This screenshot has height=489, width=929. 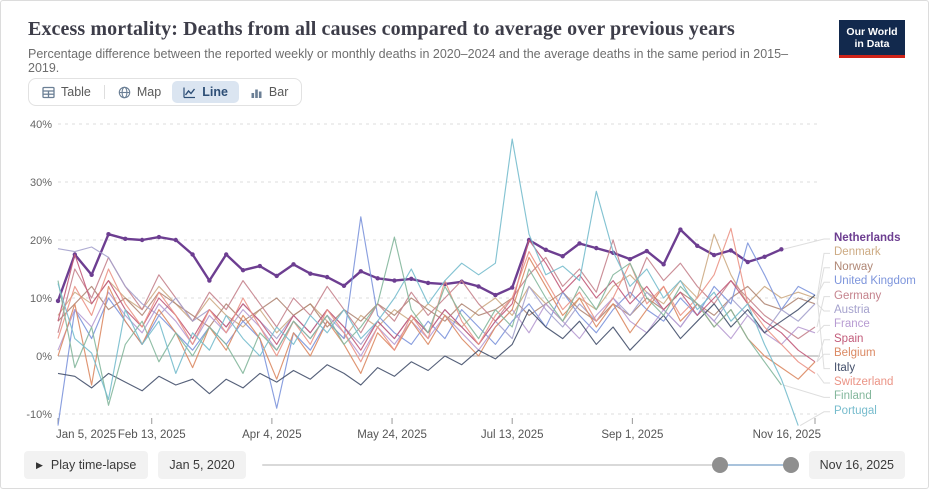 I want to click on y-axis-tick-label: -10%, so click(x=39, y=415).